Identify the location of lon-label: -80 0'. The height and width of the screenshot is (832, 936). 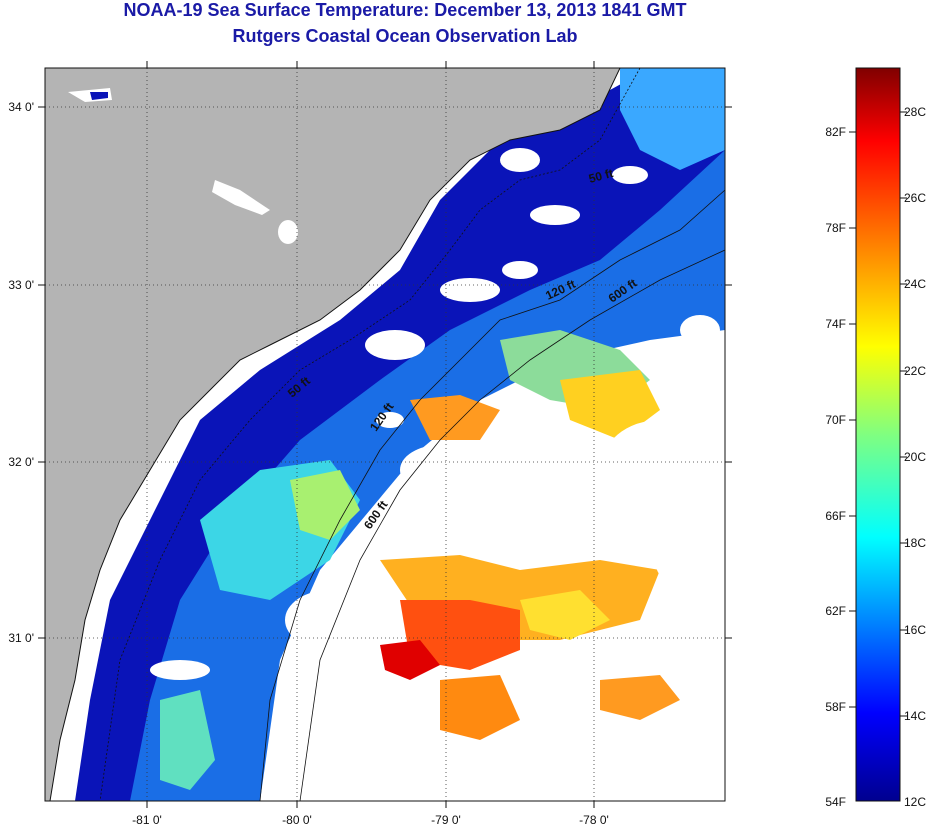
(297, 820).